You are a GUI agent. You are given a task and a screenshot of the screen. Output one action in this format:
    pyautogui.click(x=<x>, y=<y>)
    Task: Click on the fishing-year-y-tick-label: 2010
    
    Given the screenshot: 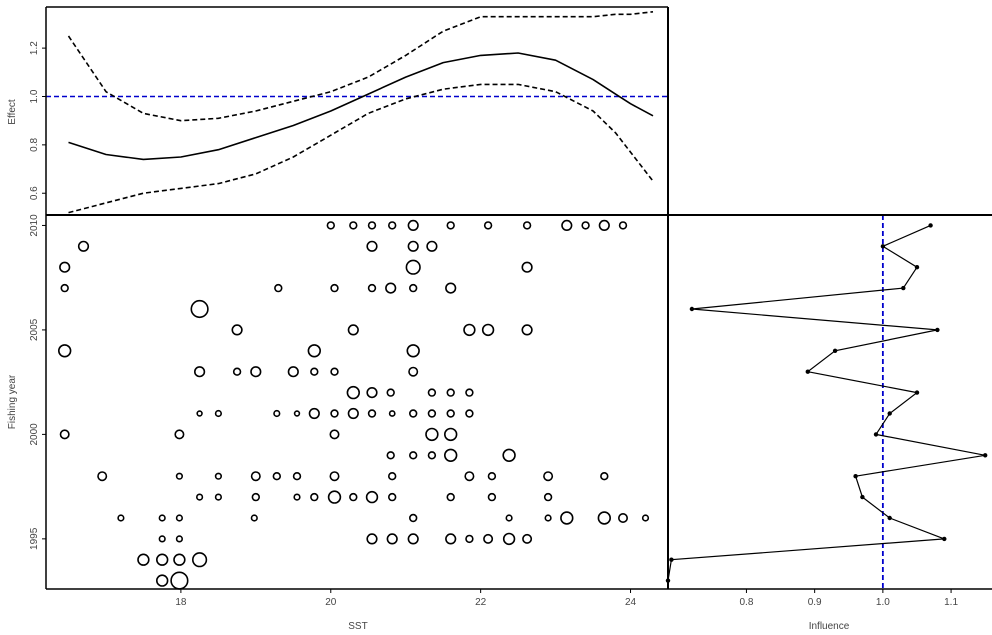 What is the action you would take?
    pyautogui.click(x=34, y=225)
    